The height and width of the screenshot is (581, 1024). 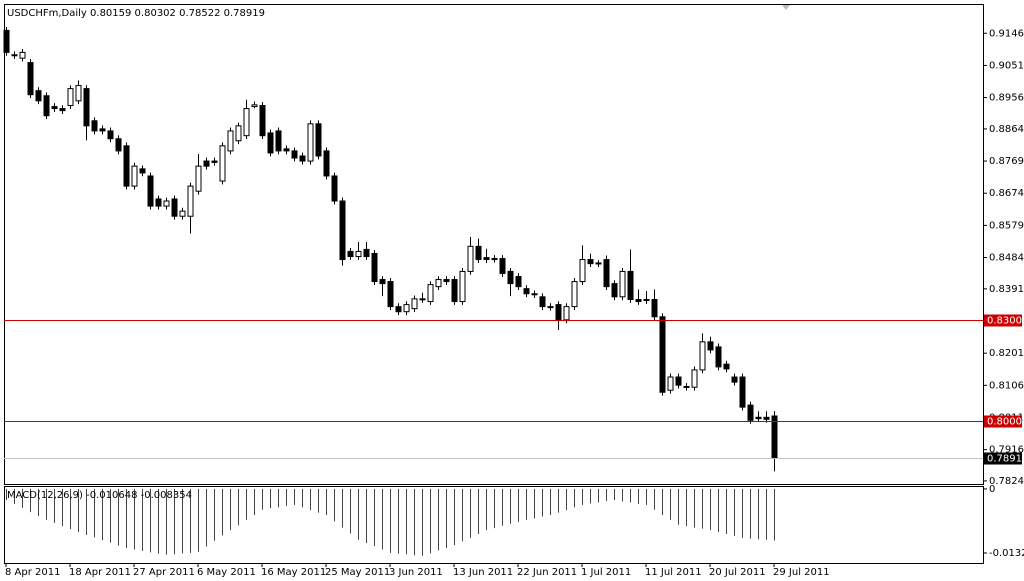 I want to click on y-tick-label: -0.01323, so click(x=1006, y=553).